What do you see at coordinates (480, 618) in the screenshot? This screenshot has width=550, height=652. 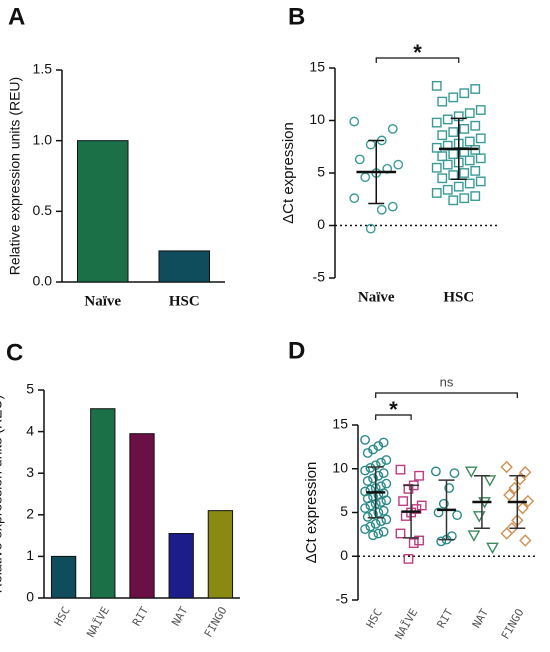 I see `x-tick-label: NAT` at bounding box center [480, 618].